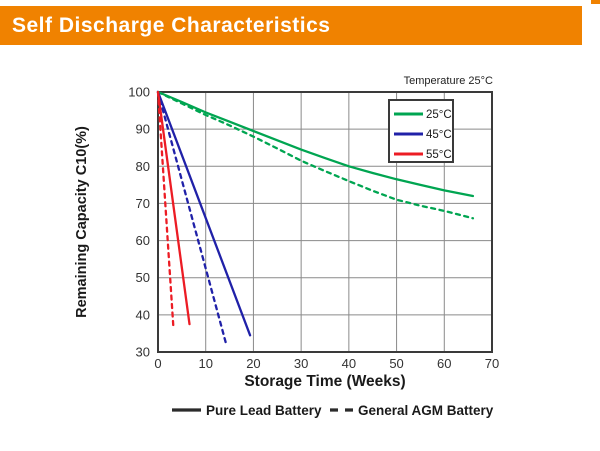 The height and width of the screenshot is (451, 600). I want to click on series-line-25C-pure-lead, so click(315, 144).